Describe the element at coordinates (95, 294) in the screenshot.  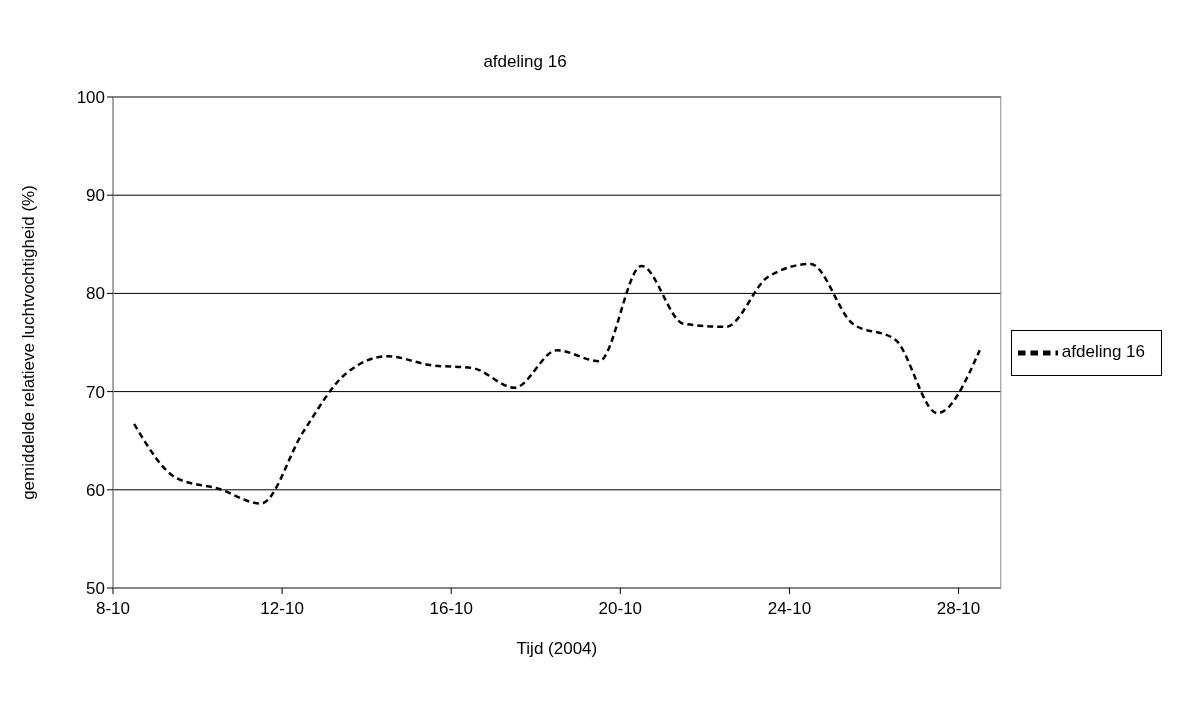
I see `y-tick-label: 80` at that location.